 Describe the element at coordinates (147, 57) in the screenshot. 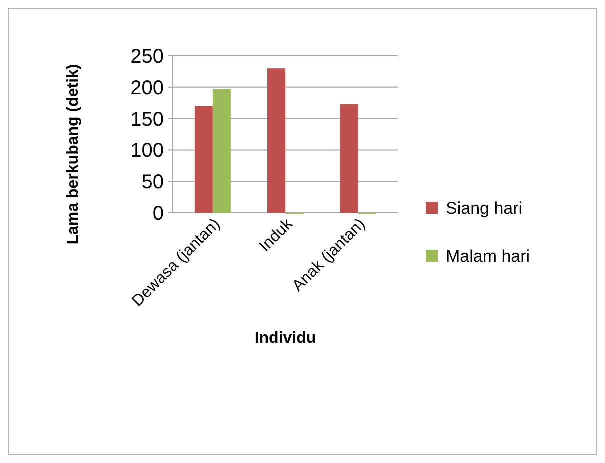

I see `y-tick-label: 250` at that location.